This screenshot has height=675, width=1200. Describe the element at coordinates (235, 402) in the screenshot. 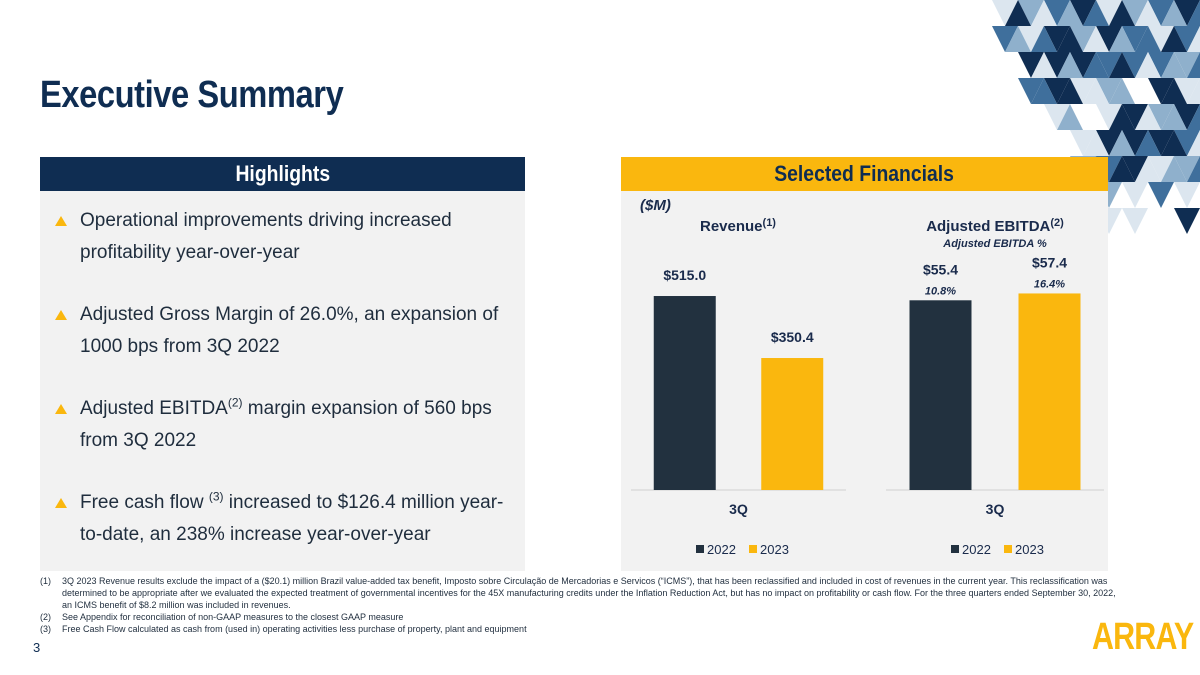

I see `footnote-ref: (2)` at that location.